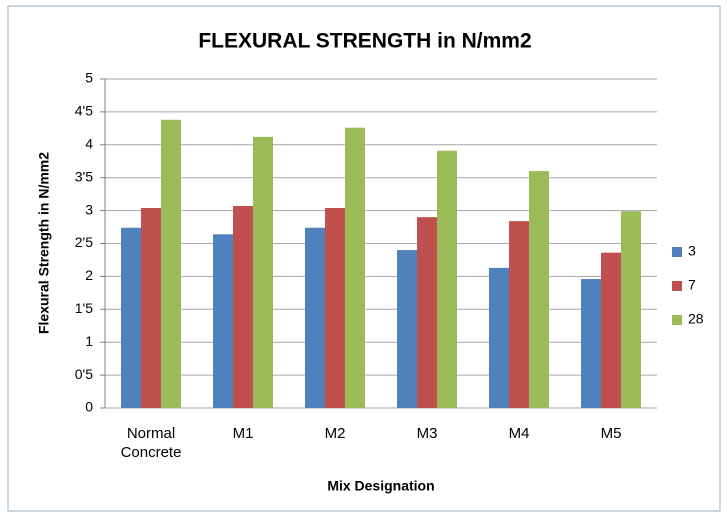  What do you see at coordinates (427, 433) in the screenshot?
I see `x-tick-label: M3` at bounding box center [427, 433].